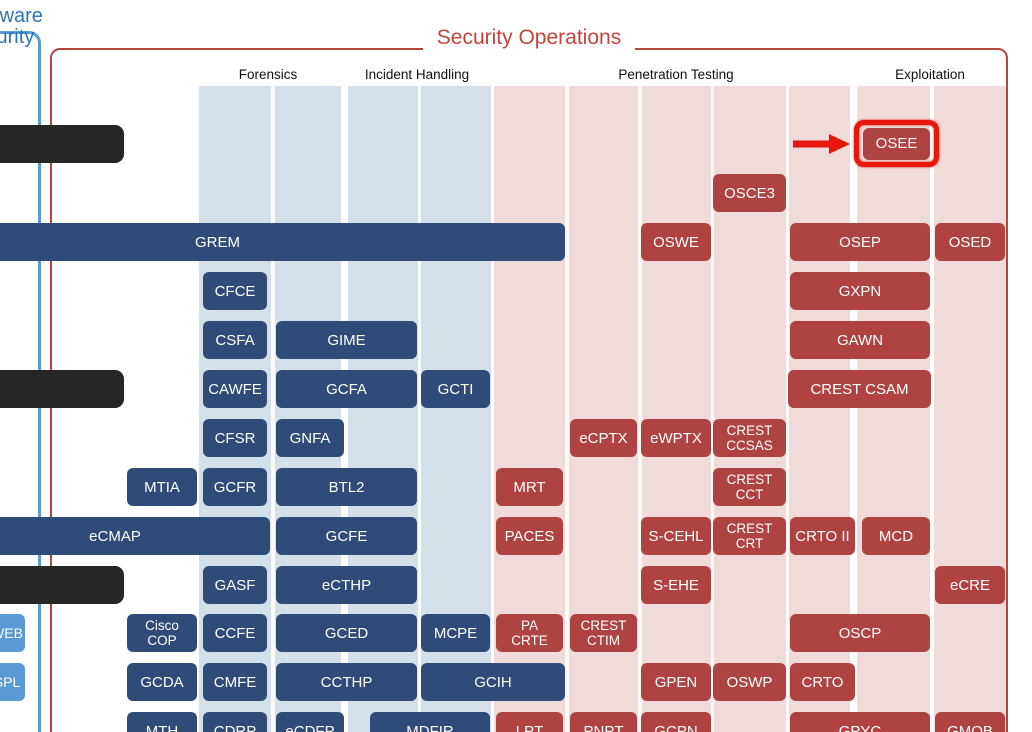  What do you see at coordinates (676, 585) in the screenshot?
I see `badge-s-ehe: S-EHE` at bounding box center [676, 585].